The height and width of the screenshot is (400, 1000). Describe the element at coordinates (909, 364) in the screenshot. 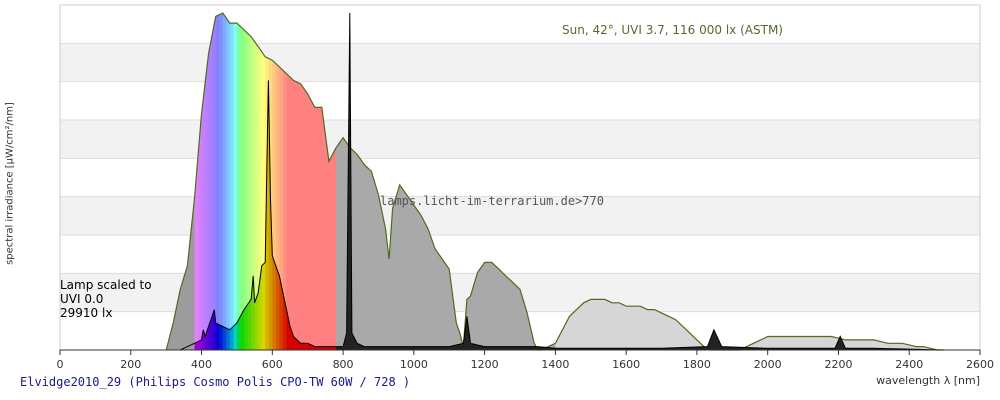

I see `x-tick-label: 2400` at that location.